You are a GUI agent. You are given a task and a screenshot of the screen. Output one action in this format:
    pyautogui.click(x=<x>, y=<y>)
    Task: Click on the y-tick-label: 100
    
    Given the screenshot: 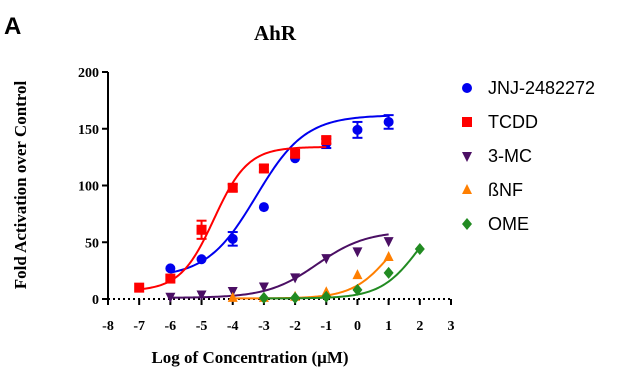 What is the action you would take?
    pyautogui.click(x=88, y=187)
    